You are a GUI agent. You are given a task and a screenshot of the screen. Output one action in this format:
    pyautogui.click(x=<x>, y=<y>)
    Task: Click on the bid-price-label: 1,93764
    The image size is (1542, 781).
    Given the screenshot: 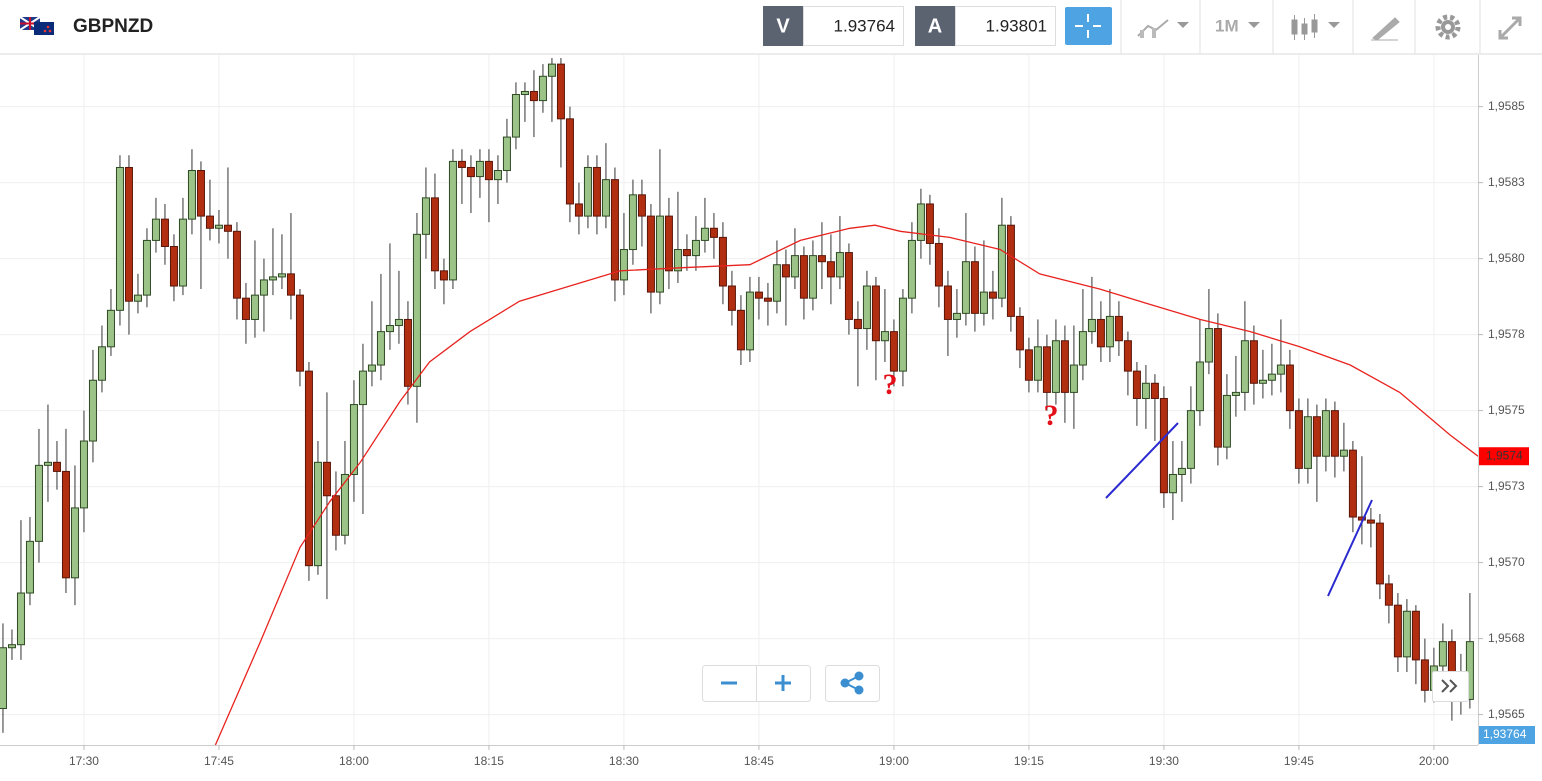 What is the action you would take?
    pyautogui.click(x=1505, y=734)
    